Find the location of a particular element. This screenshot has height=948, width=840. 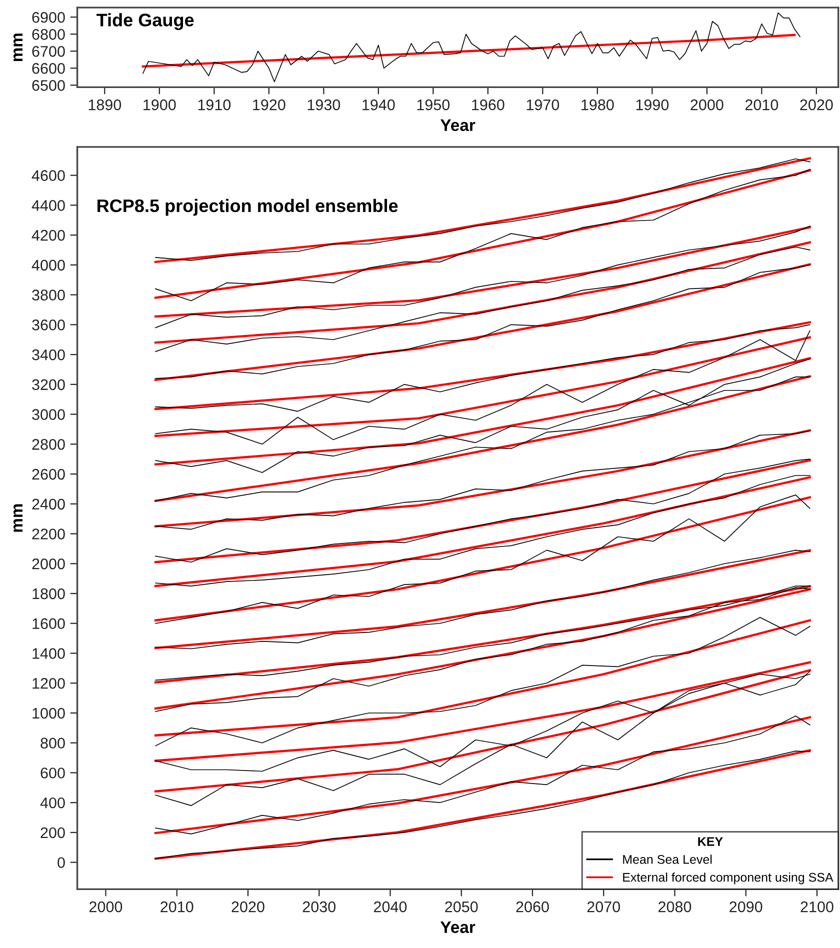

x-tick-label: 2100 is located at coordinates (817, 906).